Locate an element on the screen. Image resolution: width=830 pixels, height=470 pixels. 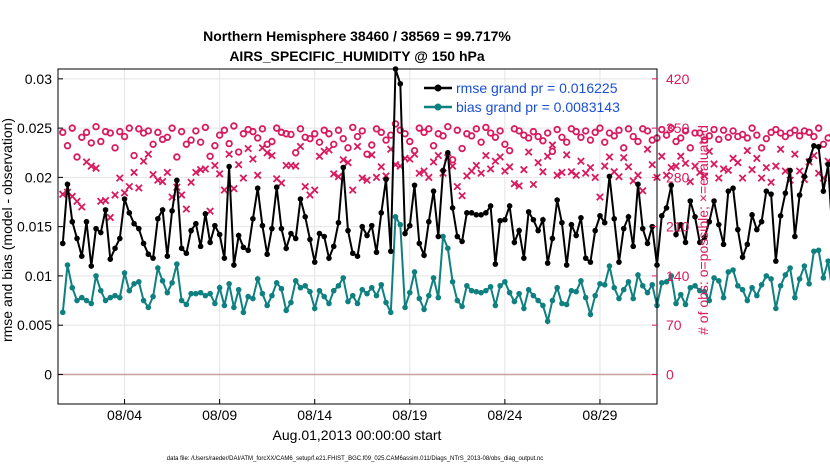
x-axis-ticks: 08/04 08/09 08/14 08/19 08/24 08/29 is located at coordinates (362, 411).